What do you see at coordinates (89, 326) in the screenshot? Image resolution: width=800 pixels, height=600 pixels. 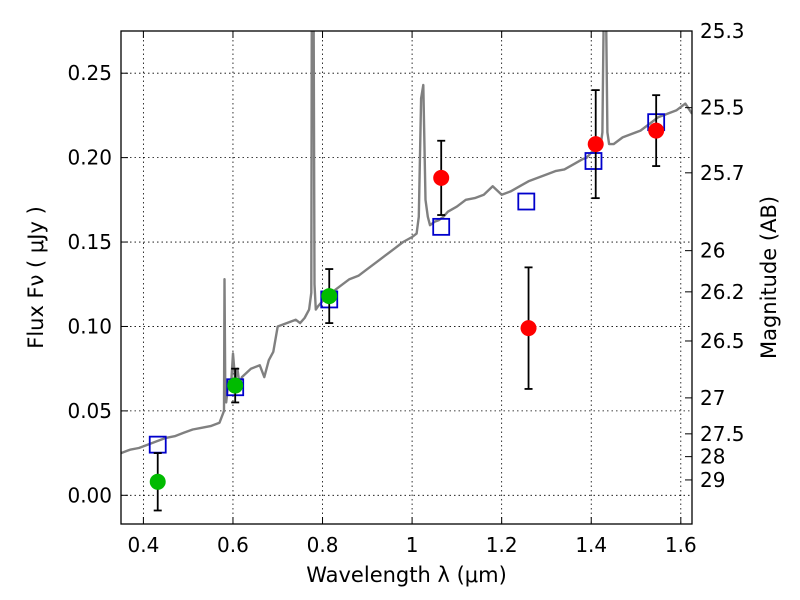 I see `y-tick-label: 0.10` at bounding box center [89, 326].